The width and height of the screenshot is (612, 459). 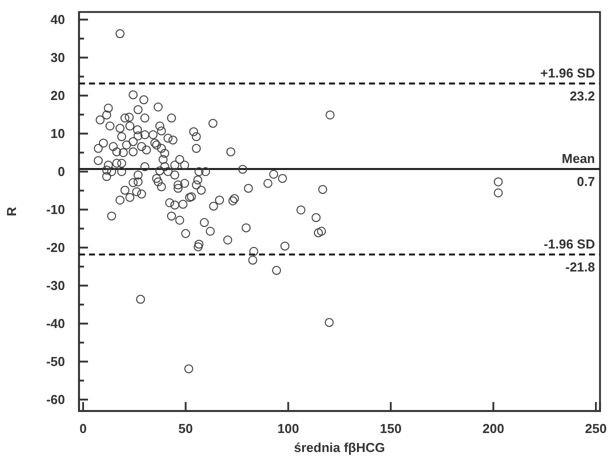 What do you see at coordinates (55, 209) in the screenshot?
I see `y-tick-label: -10` at bounding box center [55, 209].